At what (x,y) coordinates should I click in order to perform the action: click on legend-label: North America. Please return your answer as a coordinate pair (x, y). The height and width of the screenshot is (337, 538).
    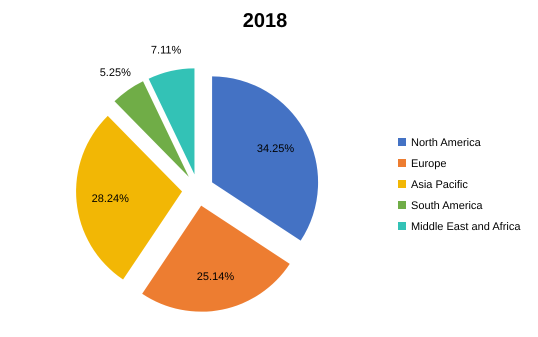
    Looking at the image, I should click on (446, 142).